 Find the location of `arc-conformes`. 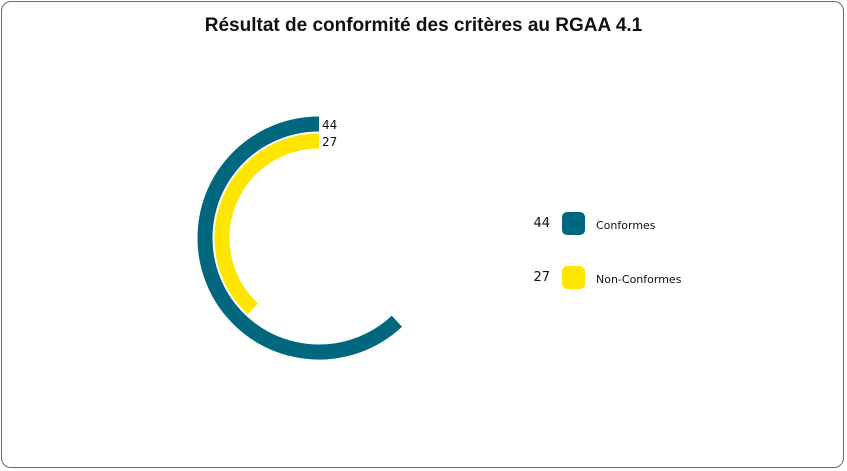

arc-conformes is located at coordinates (300, 238).